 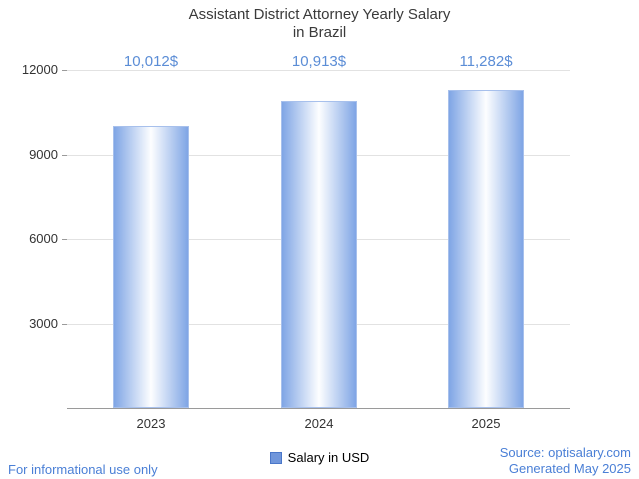 What do you see at coordinates (486, 61) in the screenshot?
I see `bar-value-label: 11,282$` at bounding box center [486, 61].